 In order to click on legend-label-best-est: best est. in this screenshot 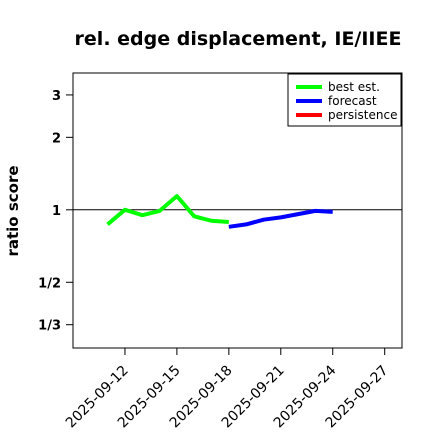, I will do `click(354, 87)`.